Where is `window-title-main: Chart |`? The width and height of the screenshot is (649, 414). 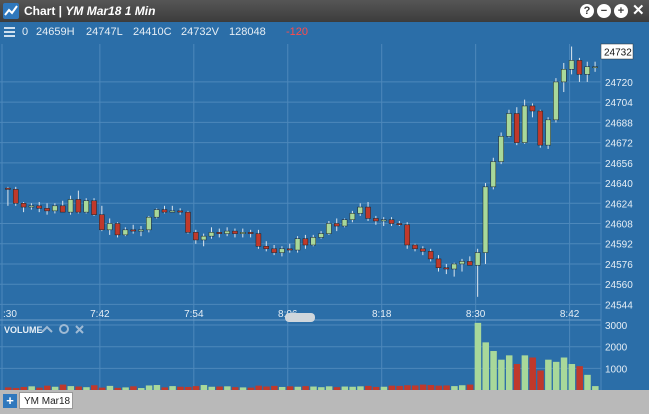
window-title-main: Chart | is located at coordinates (43, 11).